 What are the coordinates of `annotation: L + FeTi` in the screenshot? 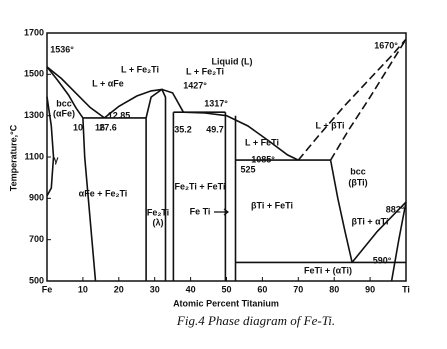 It's located at (262, 142).